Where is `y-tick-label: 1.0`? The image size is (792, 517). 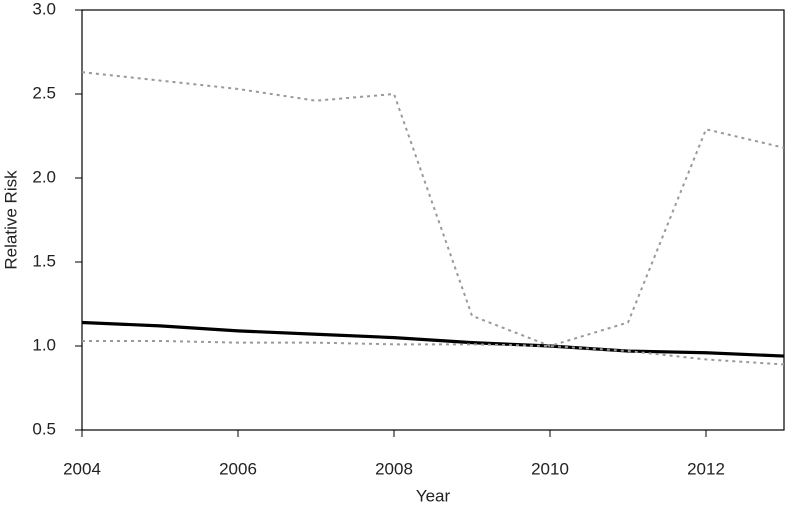
y-tick-label: 1.0 is located at coordinates (44, 344).